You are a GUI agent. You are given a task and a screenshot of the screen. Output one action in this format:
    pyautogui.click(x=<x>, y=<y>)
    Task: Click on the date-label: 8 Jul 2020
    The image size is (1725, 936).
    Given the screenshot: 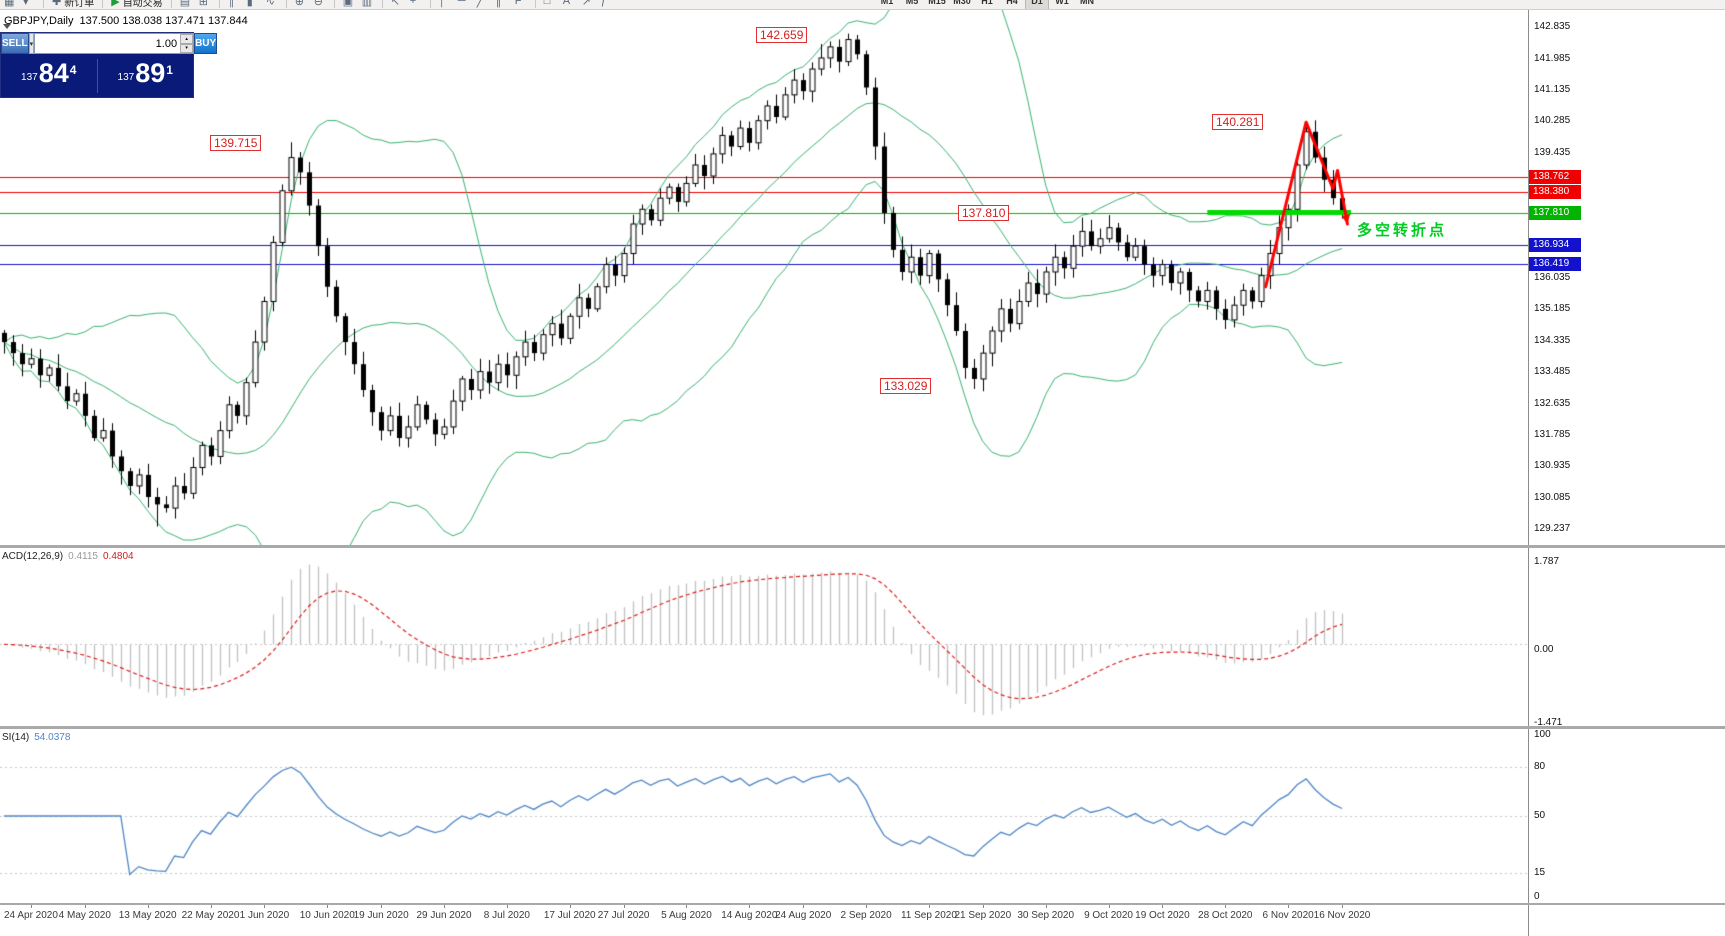 What is the action you would take?
    pyautogui.click(x=506, y=915)
    